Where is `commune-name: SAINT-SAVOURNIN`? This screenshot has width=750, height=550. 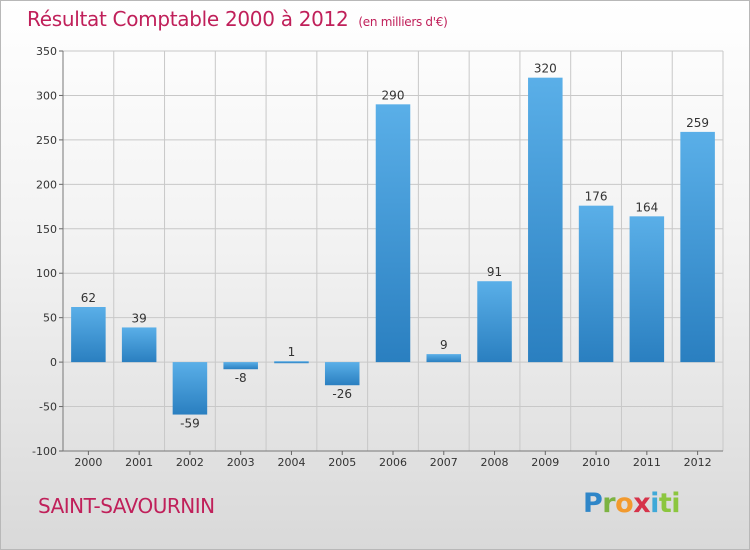
commune-name: SAINT-SAVOURNIN is located at coordinates (126, 506).